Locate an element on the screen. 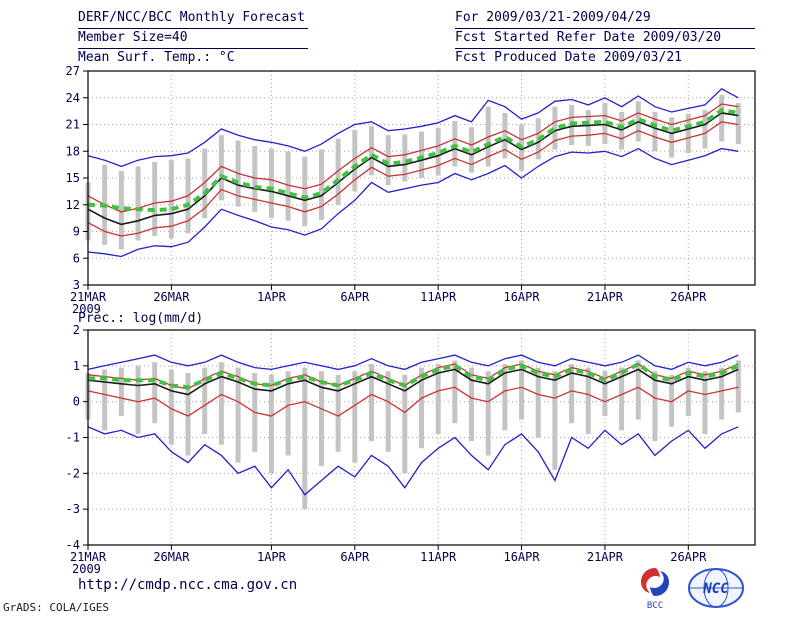  y-tick-label: 18 is located at coordinates (73, 151).